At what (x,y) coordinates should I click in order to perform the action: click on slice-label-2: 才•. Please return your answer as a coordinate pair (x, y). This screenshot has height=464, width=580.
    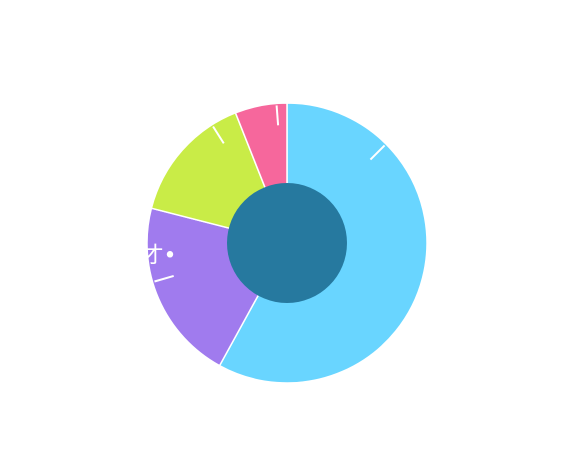
    Looking at the image, I should click on (158, 255).